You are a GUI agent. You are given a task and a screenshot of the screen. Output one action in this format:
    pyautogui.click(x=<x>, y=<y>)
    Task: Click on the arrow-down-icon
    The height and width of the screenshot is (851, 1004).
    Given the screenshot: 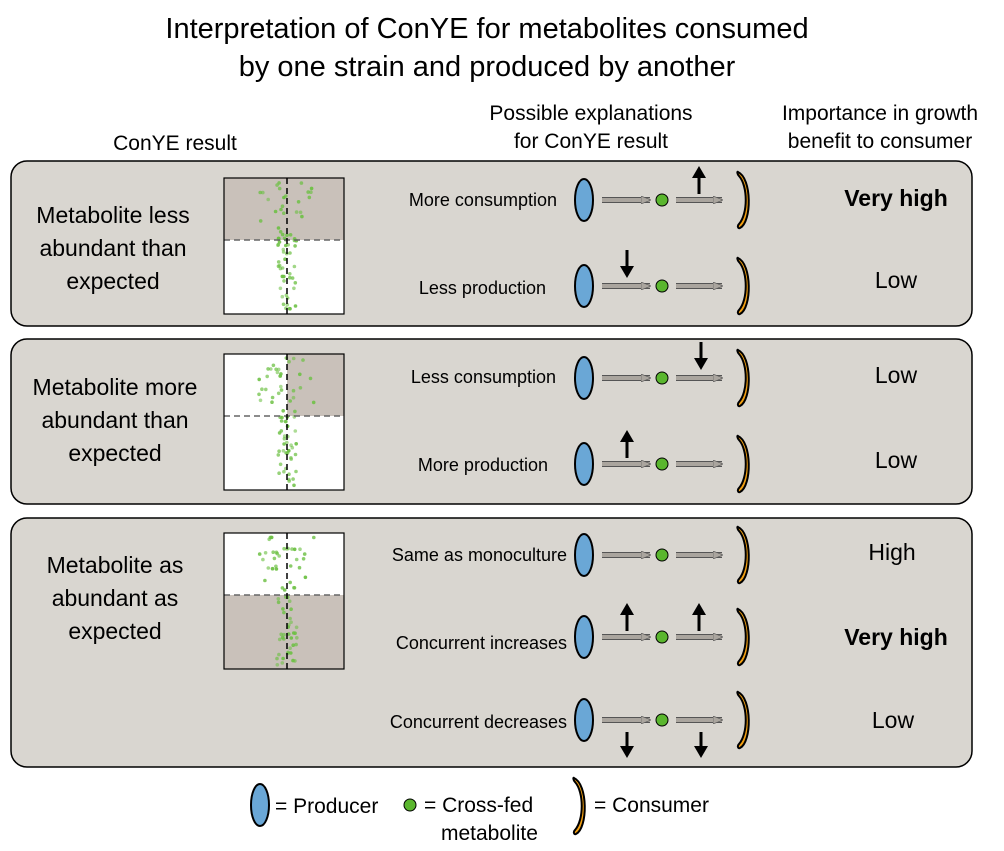 What is the action you would take?
    pyautogui.click(x=627, y=745)
    